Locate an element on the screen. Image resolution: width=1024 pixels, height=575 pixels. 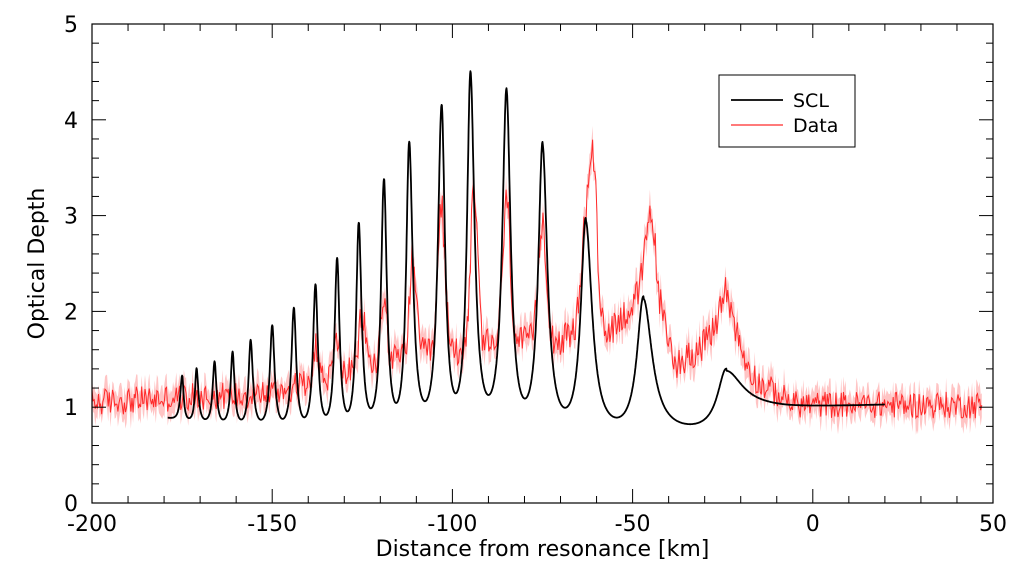
x-tick-label: -150 is located at coordinates (272, 524).